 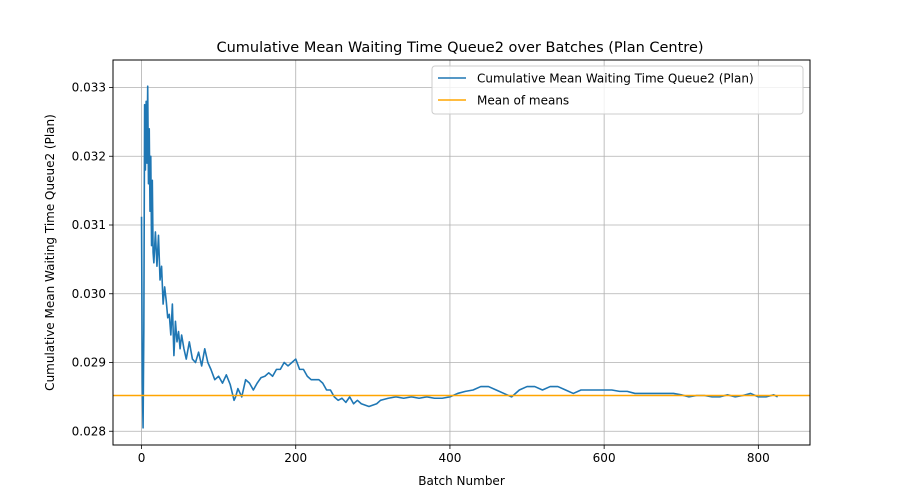 I want to click on x-tick-label: 0, so click(x=142, y=458).